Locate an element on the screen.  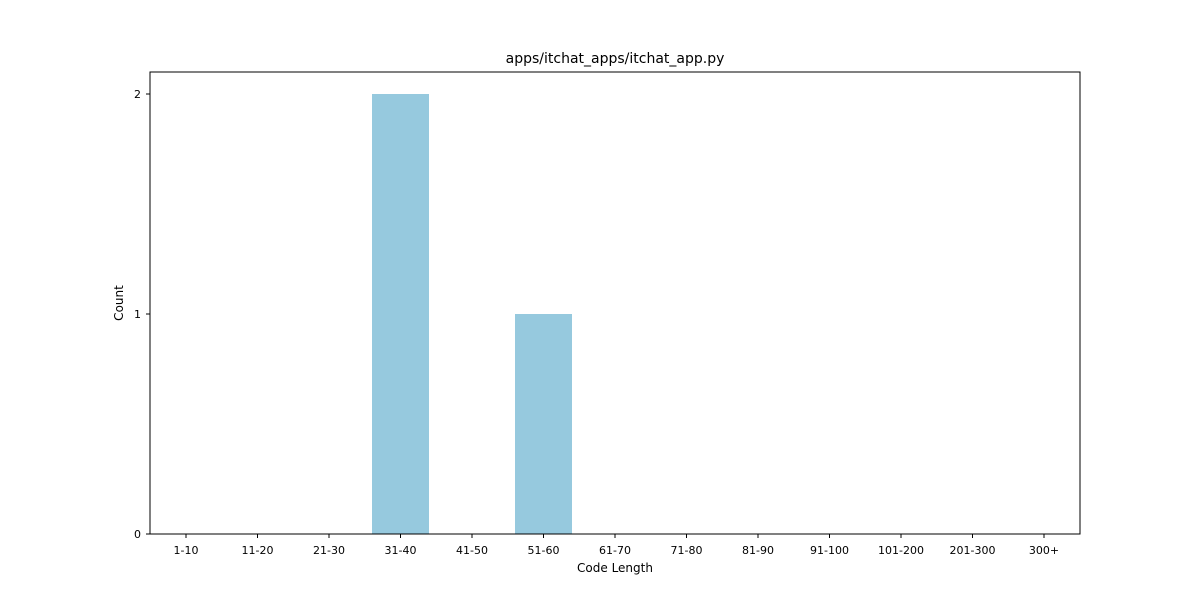
x-tick-label: 201-300 is located at coordinates (973, 550).